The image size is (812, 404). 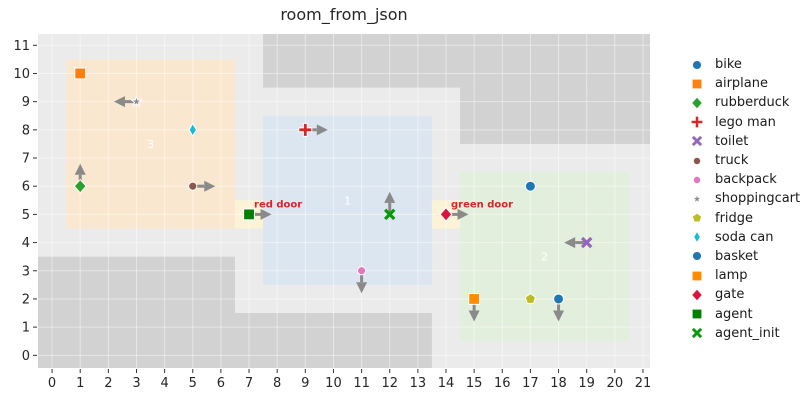 What do you see at coordinates (136, 101) in the screenshot?
I see `marker-shoppingcart` at bounding box center [136, 101].